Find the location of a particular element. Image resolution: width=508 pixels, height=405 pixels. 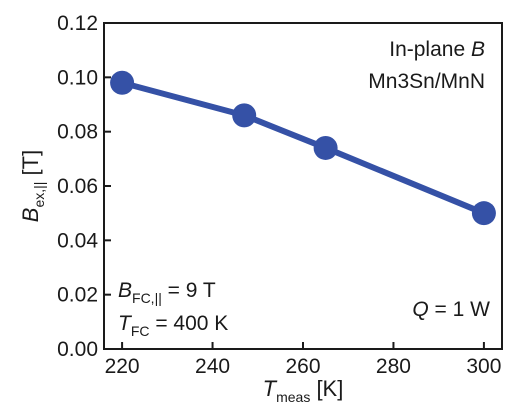

y-tick-label: 0.12 is located at coordinates (77, 23).